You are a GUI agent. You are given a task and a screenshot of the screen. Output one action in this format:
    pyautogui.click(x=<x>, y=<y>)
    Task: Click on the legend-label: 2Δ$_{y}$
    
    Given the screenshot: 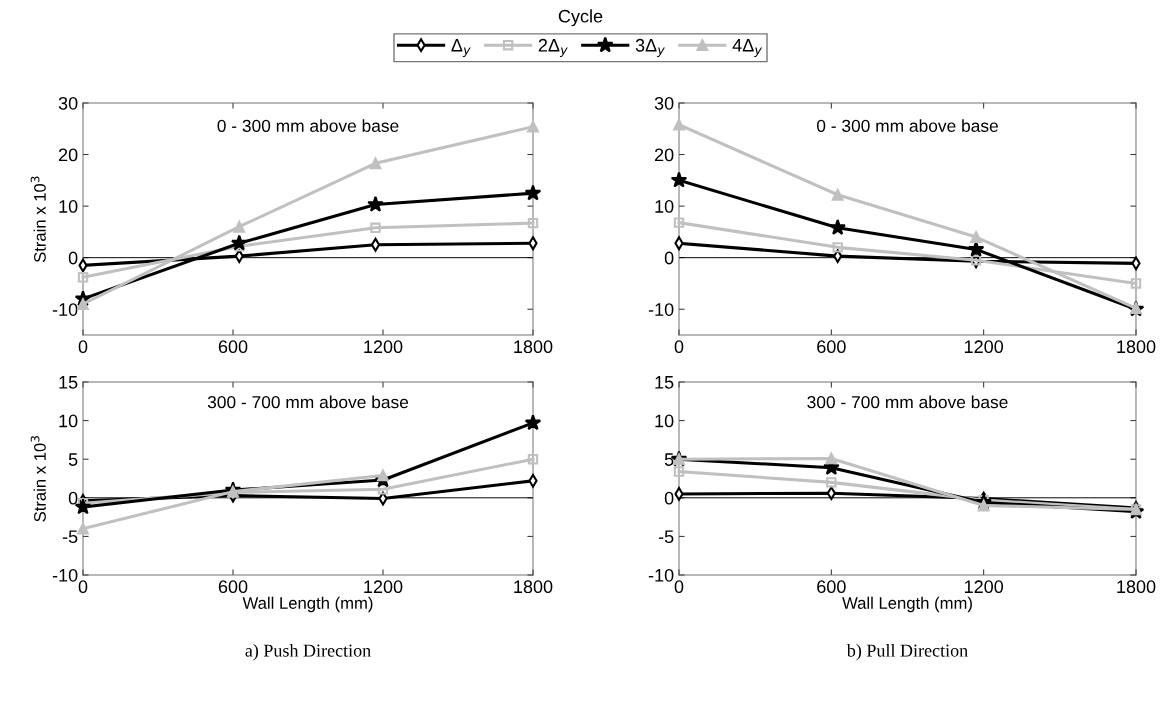 What is the action you would take?
    pyautogui.click(x=553, y=48)
    